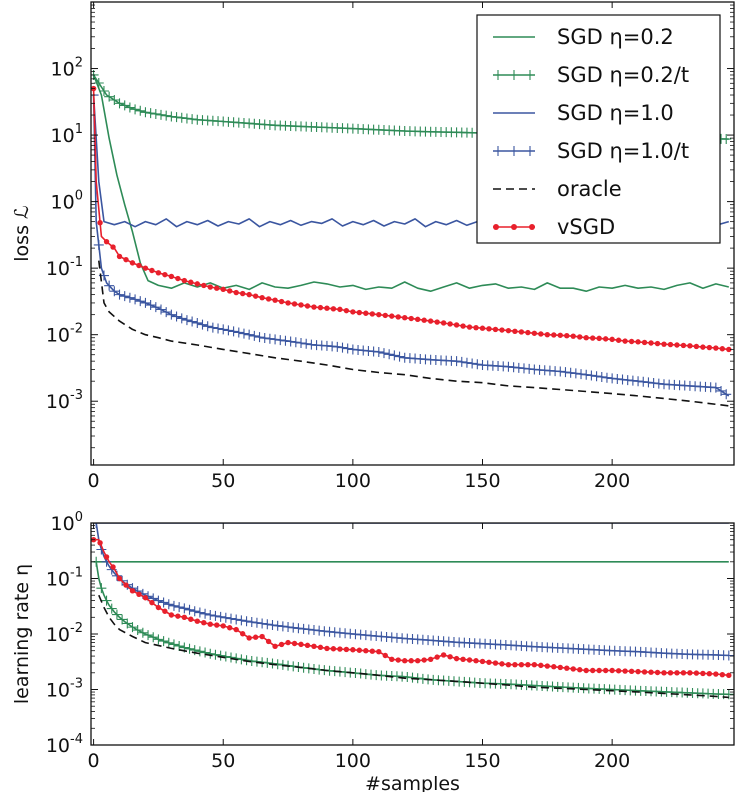  What do you see at coordinates (79, 196) in the screenshot?
I see `y-tick-exponent: 0` at bounding box center [79, 196].